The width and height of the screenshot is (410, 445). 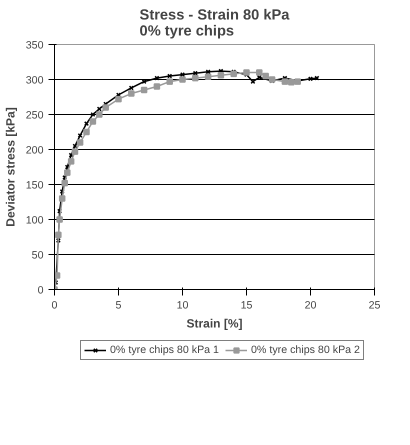 I want to click on x-tick-label: 5, so click(x=119, y=306).